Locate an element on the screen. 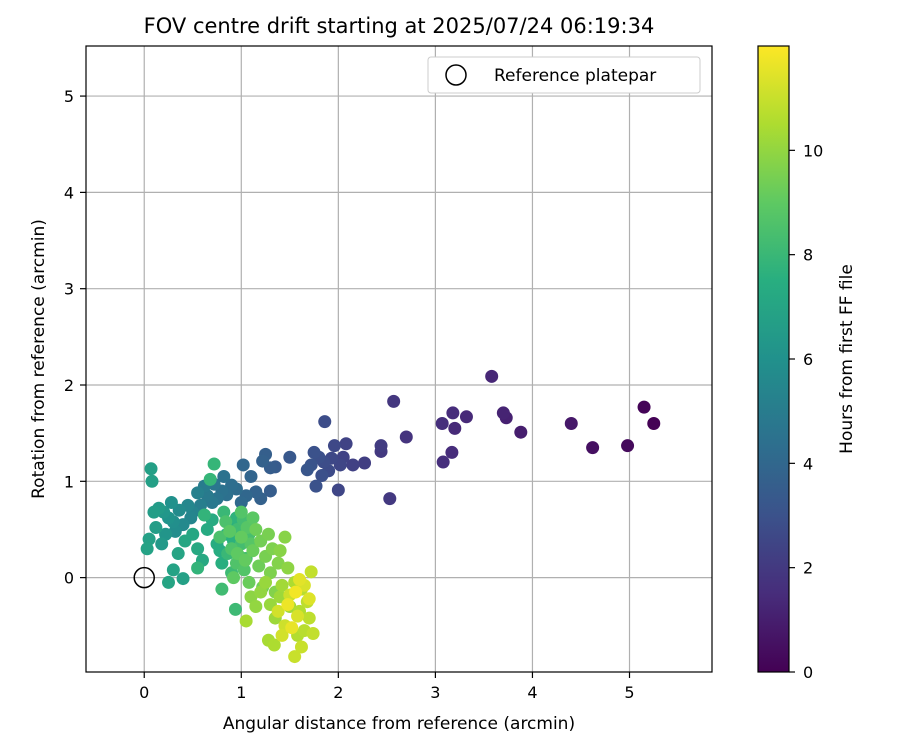 This screenshot has height=750, width=900. colorbar-tick-label: 8 is located at coordinates (808, 255).